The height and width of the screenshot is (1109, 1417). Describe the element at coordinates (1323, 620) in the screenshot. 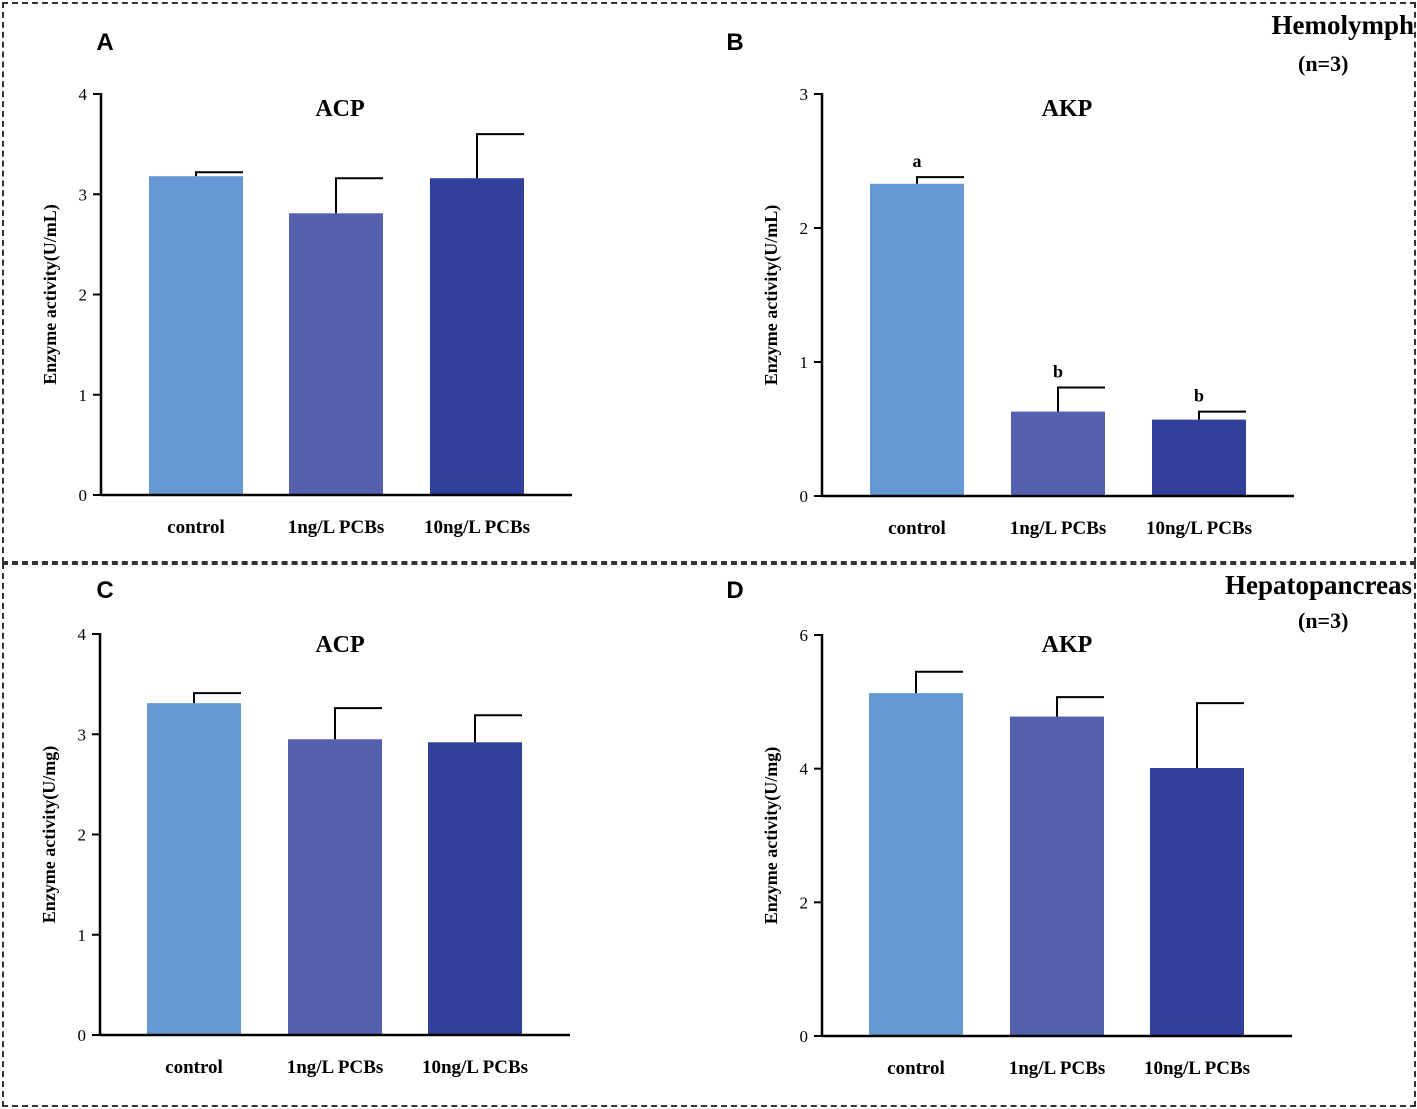

I see `hepatopancreas-n-label: (n=3)` at that location.